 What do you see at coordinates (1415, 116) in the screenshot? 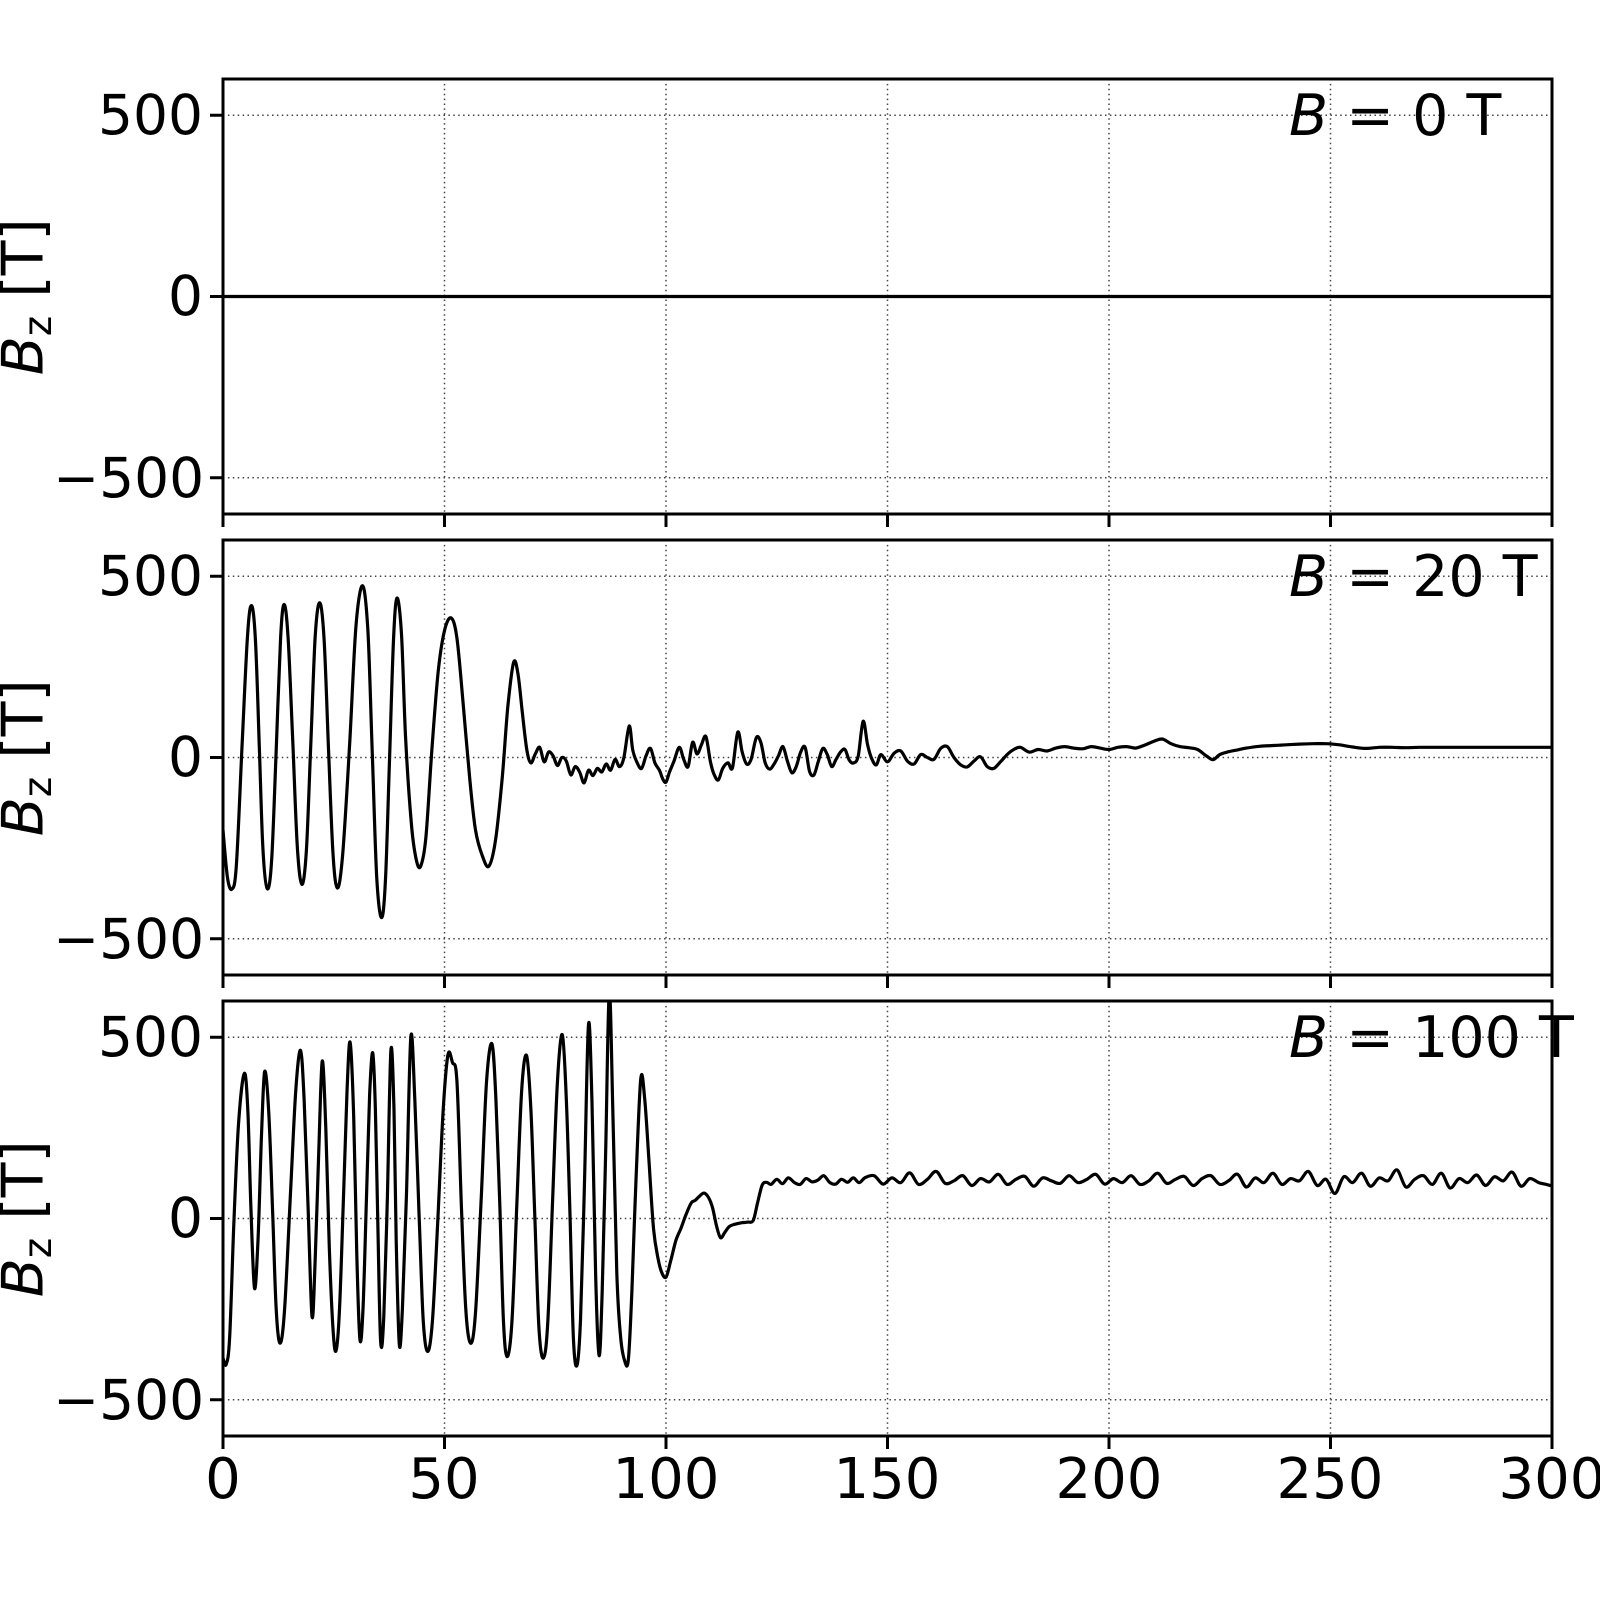
I see `annotation-text: = 0 T` at bounding box center [1415, 116].